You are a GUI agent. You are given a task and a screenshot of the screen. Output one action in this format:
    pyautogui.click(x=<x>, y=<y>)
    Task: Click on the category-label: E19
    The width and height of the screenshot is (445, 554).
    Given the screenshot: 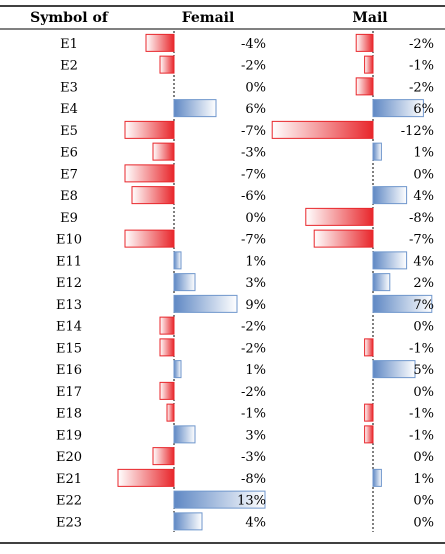 What is the action you would take?
    pyautogui.click(x=69, y=435)
    